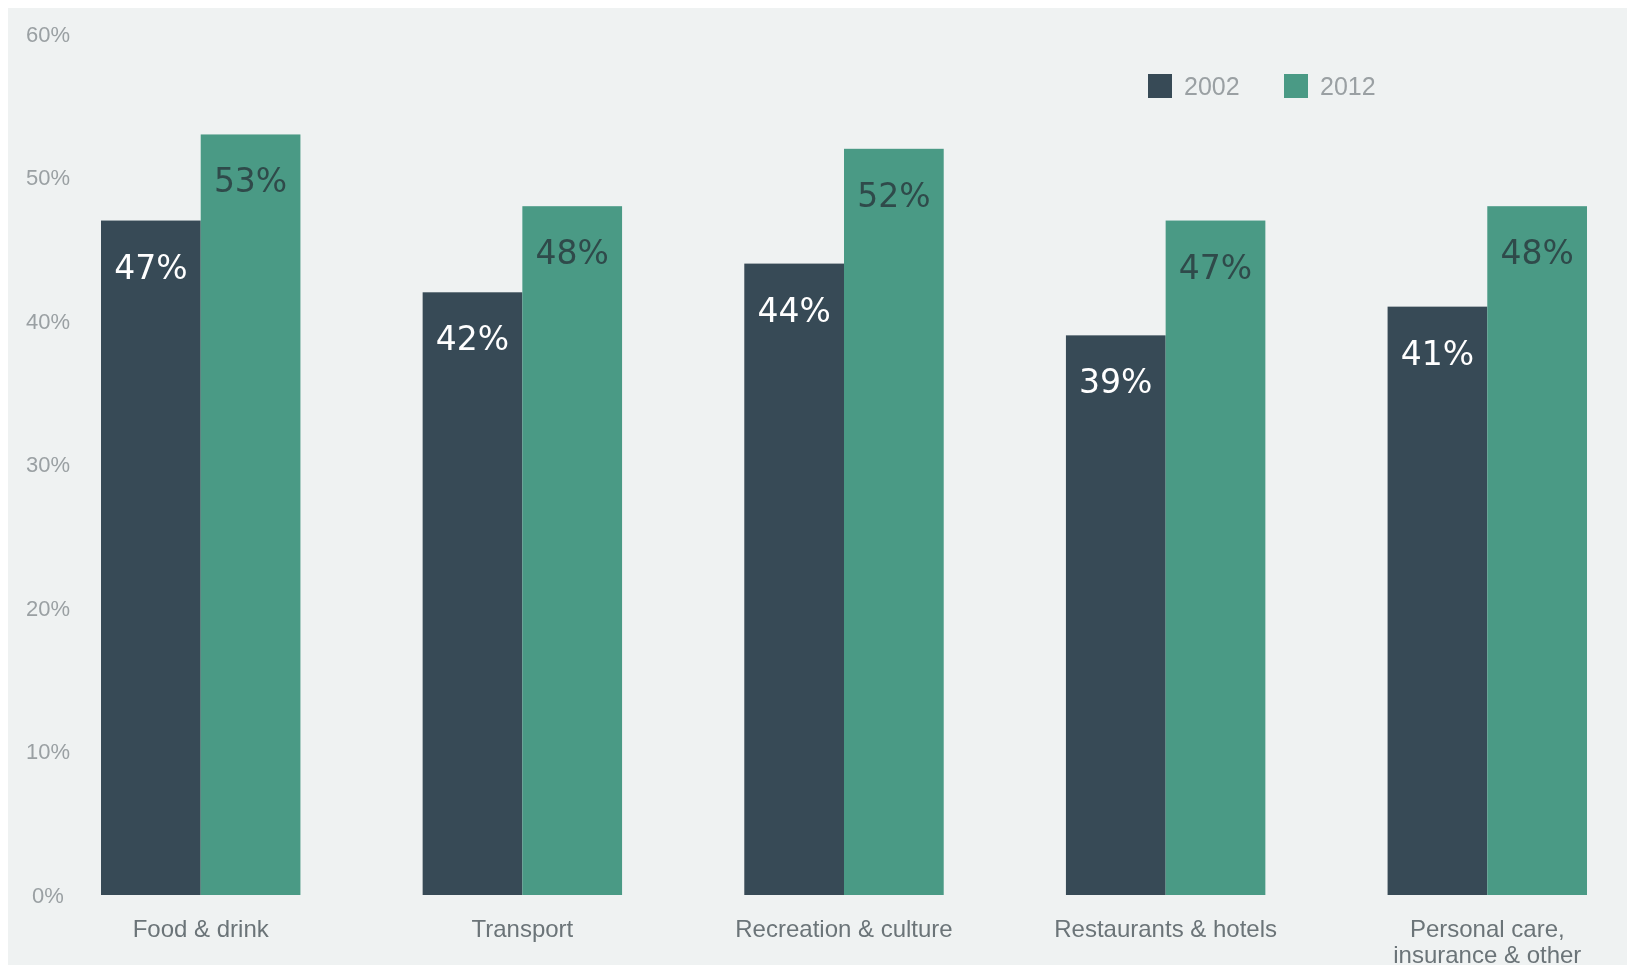 The width and height of the screenshot is (1635, 973). I want to click on legend-label: 2002, so click(1212, 85).